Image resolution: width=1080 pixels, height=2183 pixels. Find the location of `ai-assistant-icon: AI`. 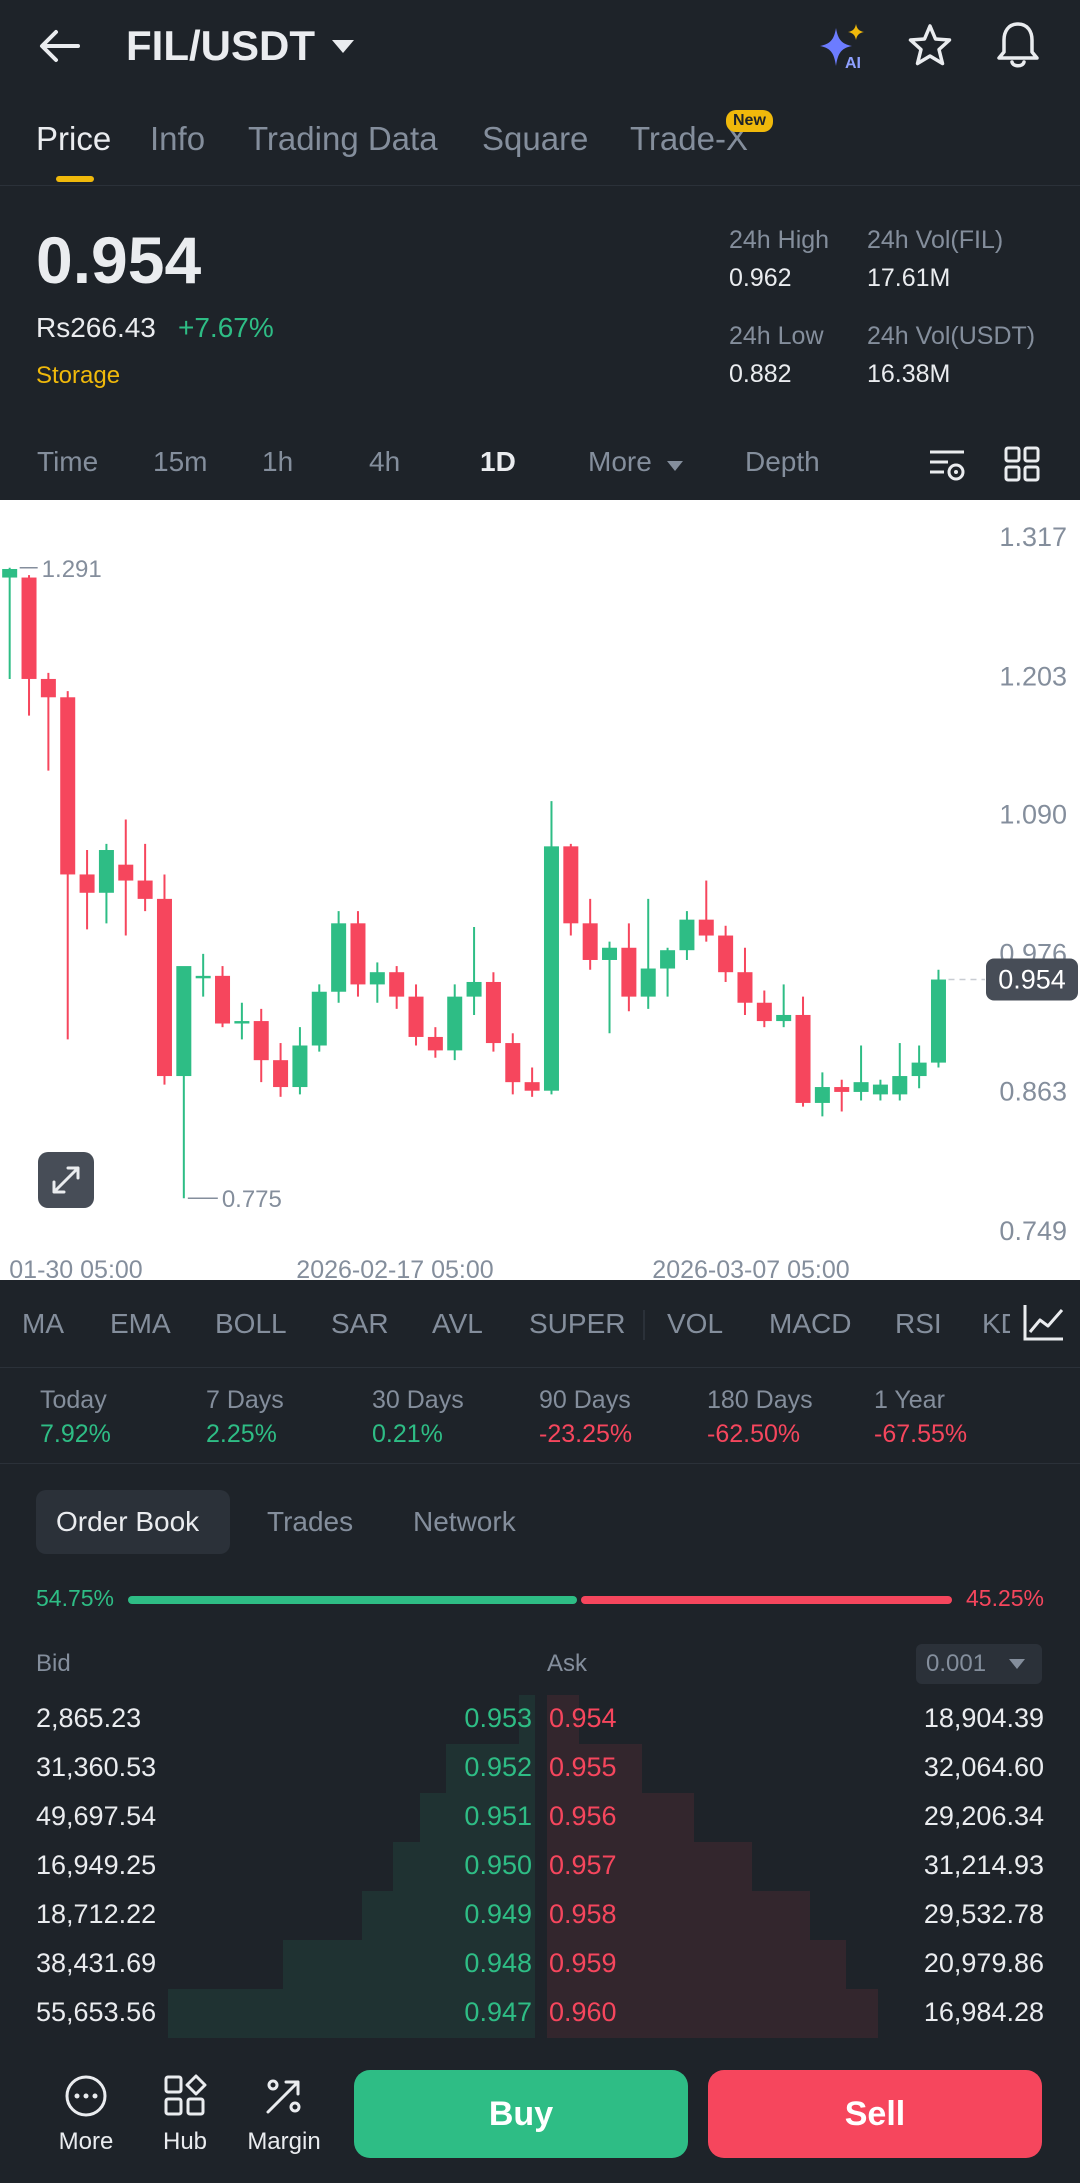

ai-assistant-icon: AI is located at coordinates (843, 47).